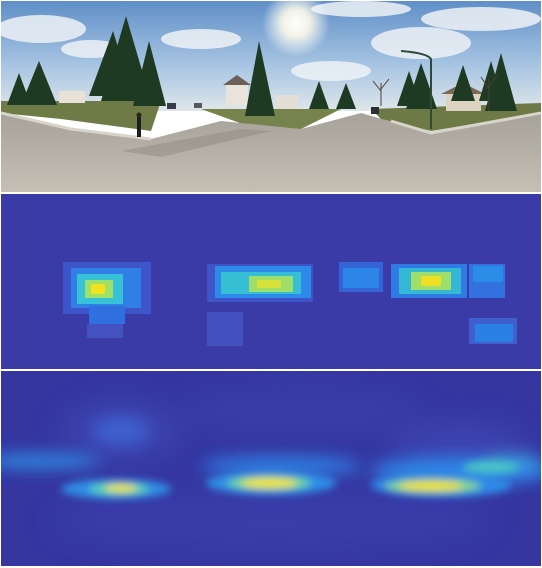 This screenshot has width=542, height=568. What do you see at coordinates (428, 303) in the screenshot?
I see `coarse-blob-right` at bounding box center [428, 303].